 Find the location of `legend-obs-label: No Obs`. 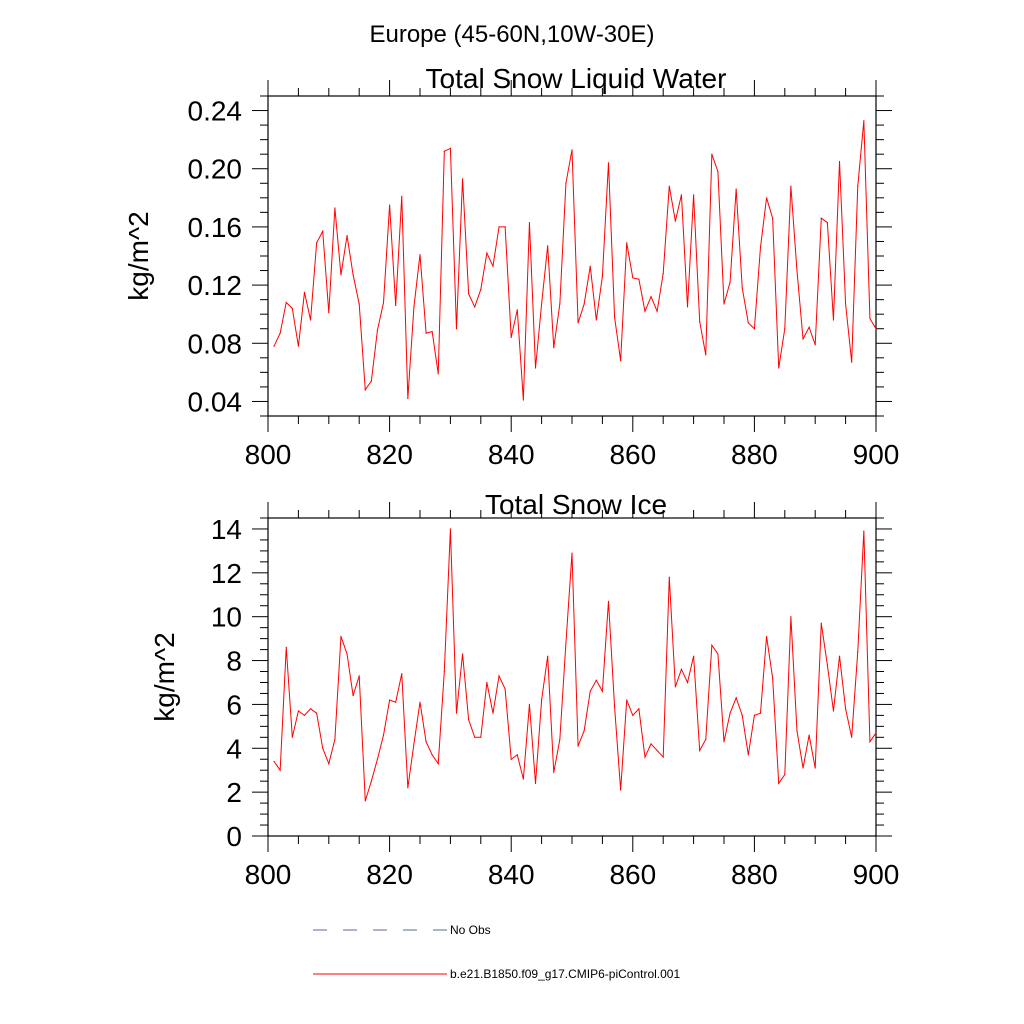

legend-obs-label: No Obs is located at coordinates (470, 930).